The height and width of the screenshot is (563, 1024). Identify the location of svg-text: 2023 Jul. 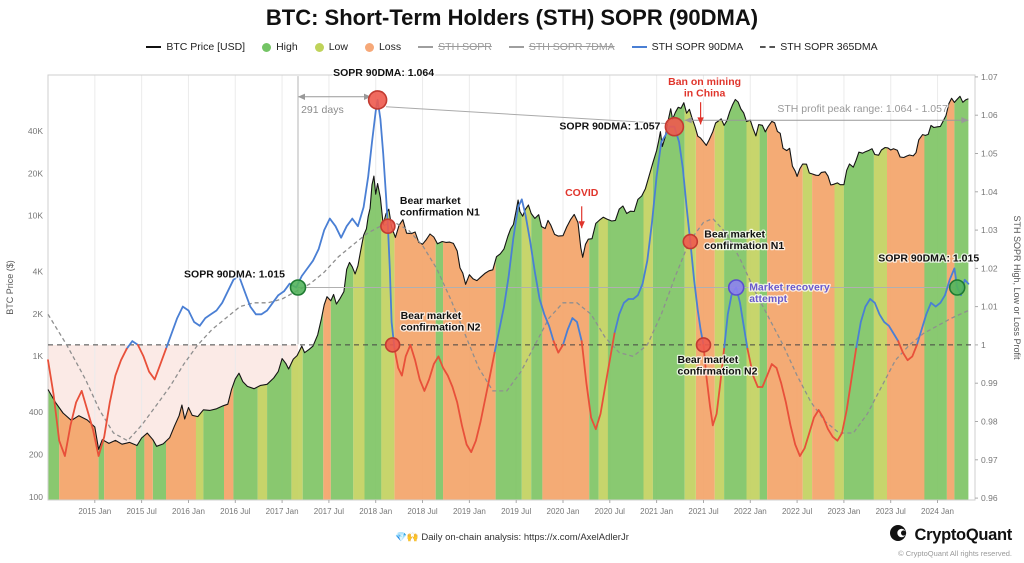
(891, 511).